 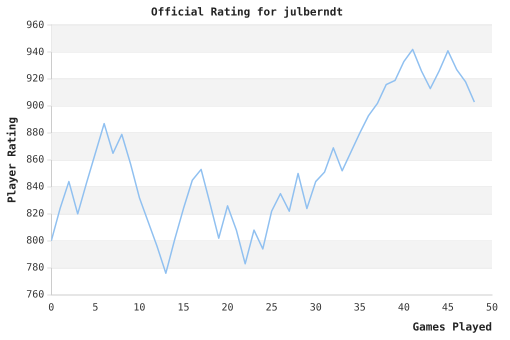 I want to click on y-tick-label: 860, so click(x=35, y=160).